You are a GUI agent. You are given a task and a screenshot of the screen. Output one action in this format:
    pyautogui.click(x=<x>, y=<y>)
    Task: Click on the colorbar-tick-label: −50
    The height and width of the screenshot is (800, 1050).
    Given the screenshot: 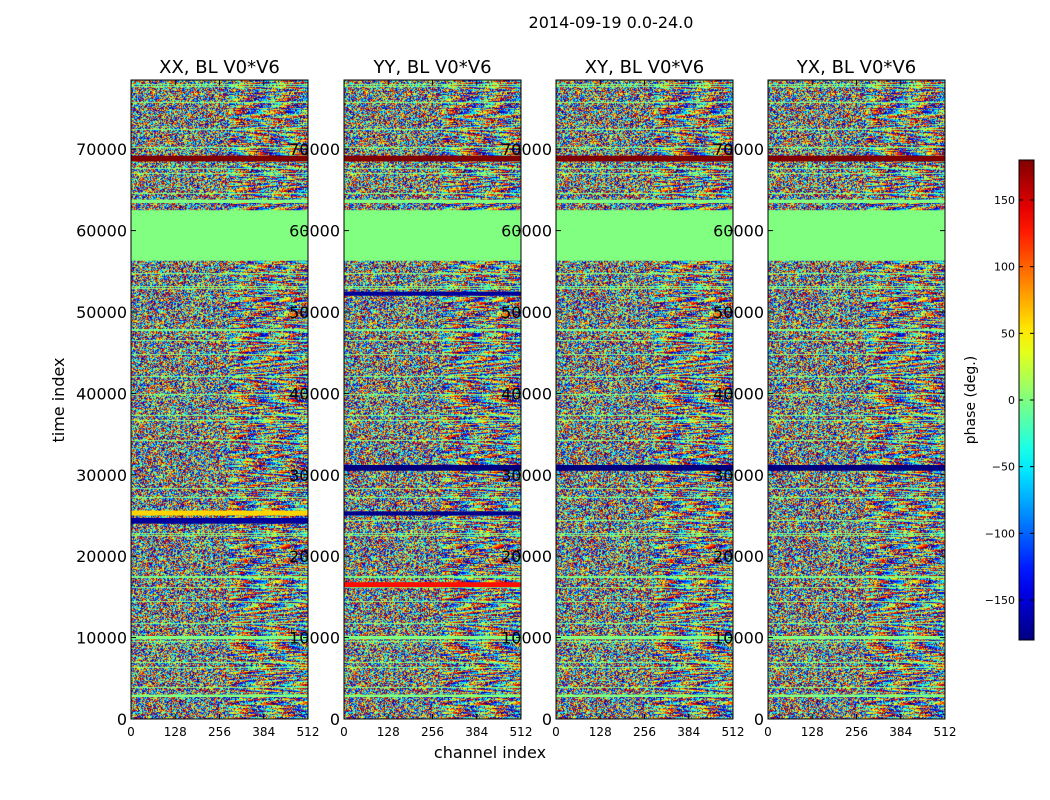 What is the action you would take?
    pyautogui.click(x=1003, y=467)
    